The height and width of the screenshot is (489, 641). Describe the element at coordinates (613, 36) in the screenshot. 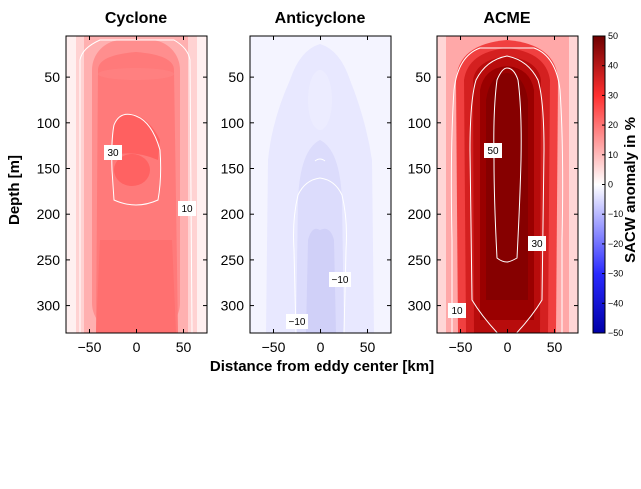

I see `colorbar-tick-label: 50` at that location.